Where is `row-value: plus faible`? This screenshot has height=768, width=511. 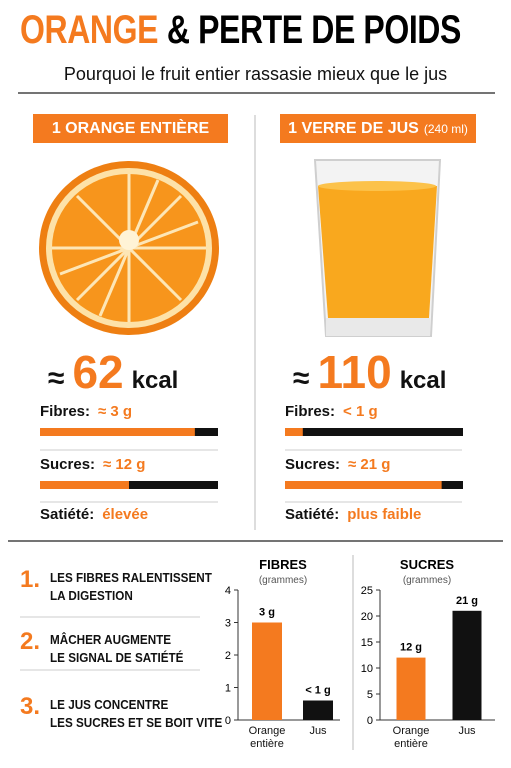 row-value: plus faible is located at coordinates (384, 514).